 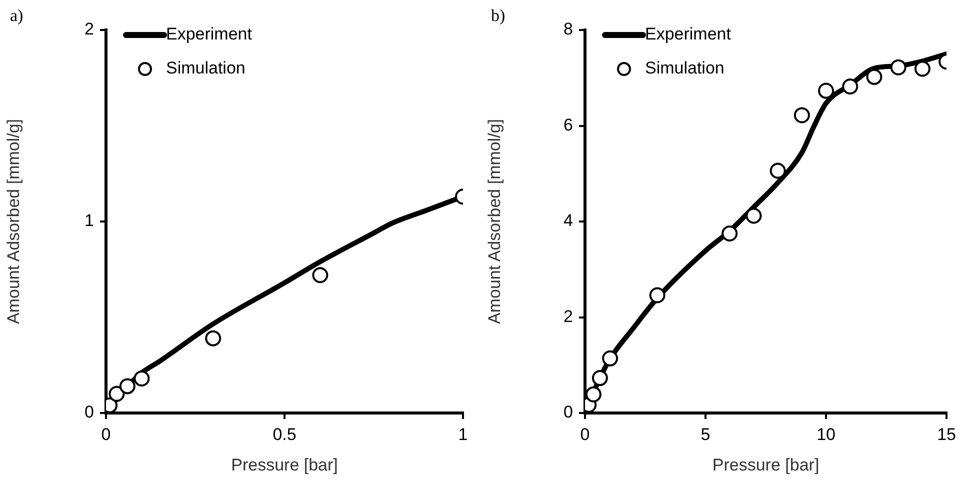 I want to click on y-tick-label: 1, so click(x=89, y=220).